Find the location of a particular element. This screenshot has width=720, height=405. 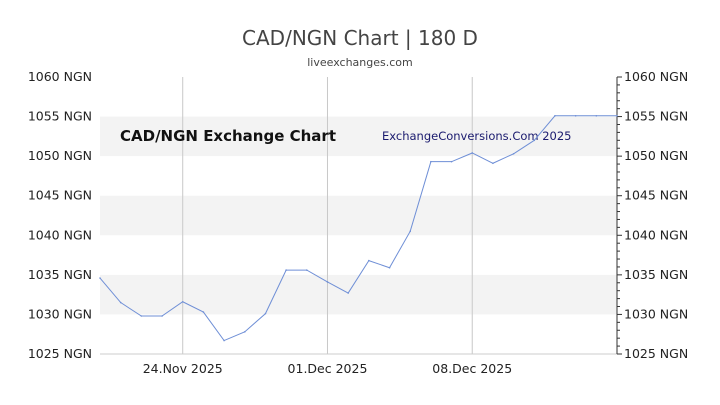

y-tick-label-left: 1050 NGN is located at coordinates (60, 155).